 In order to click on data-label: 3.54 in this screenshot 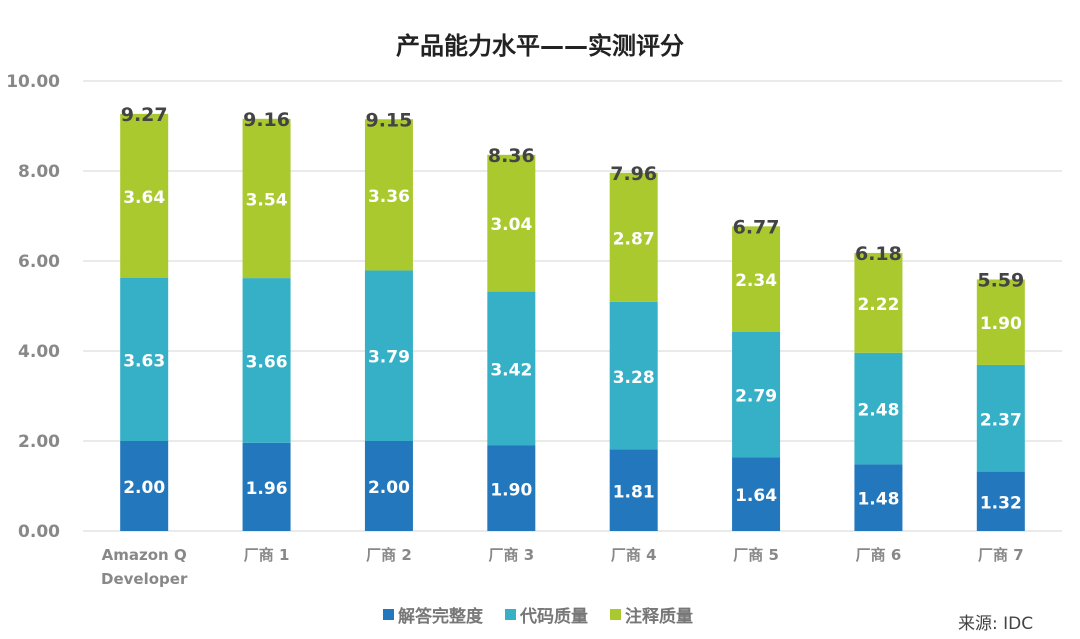, I will do `click(267, 200)`.